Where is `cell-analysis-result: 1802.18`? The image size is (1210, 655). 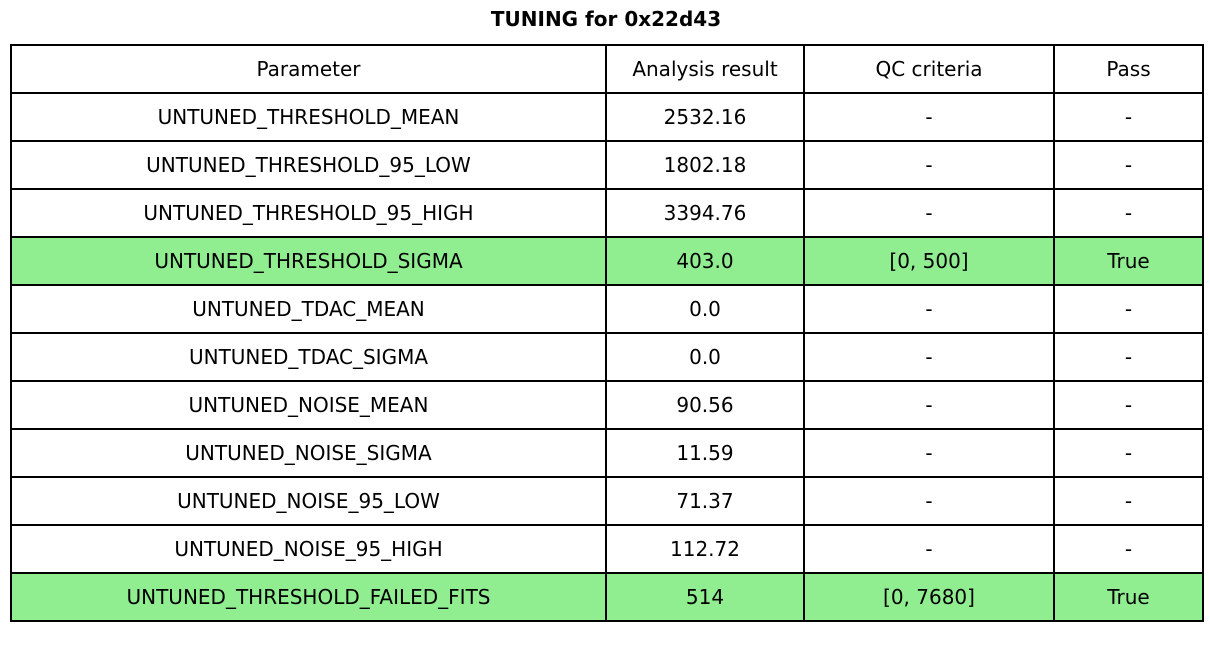 cell-analysis-result: 1802.18 is located at coordinates (705, 165).